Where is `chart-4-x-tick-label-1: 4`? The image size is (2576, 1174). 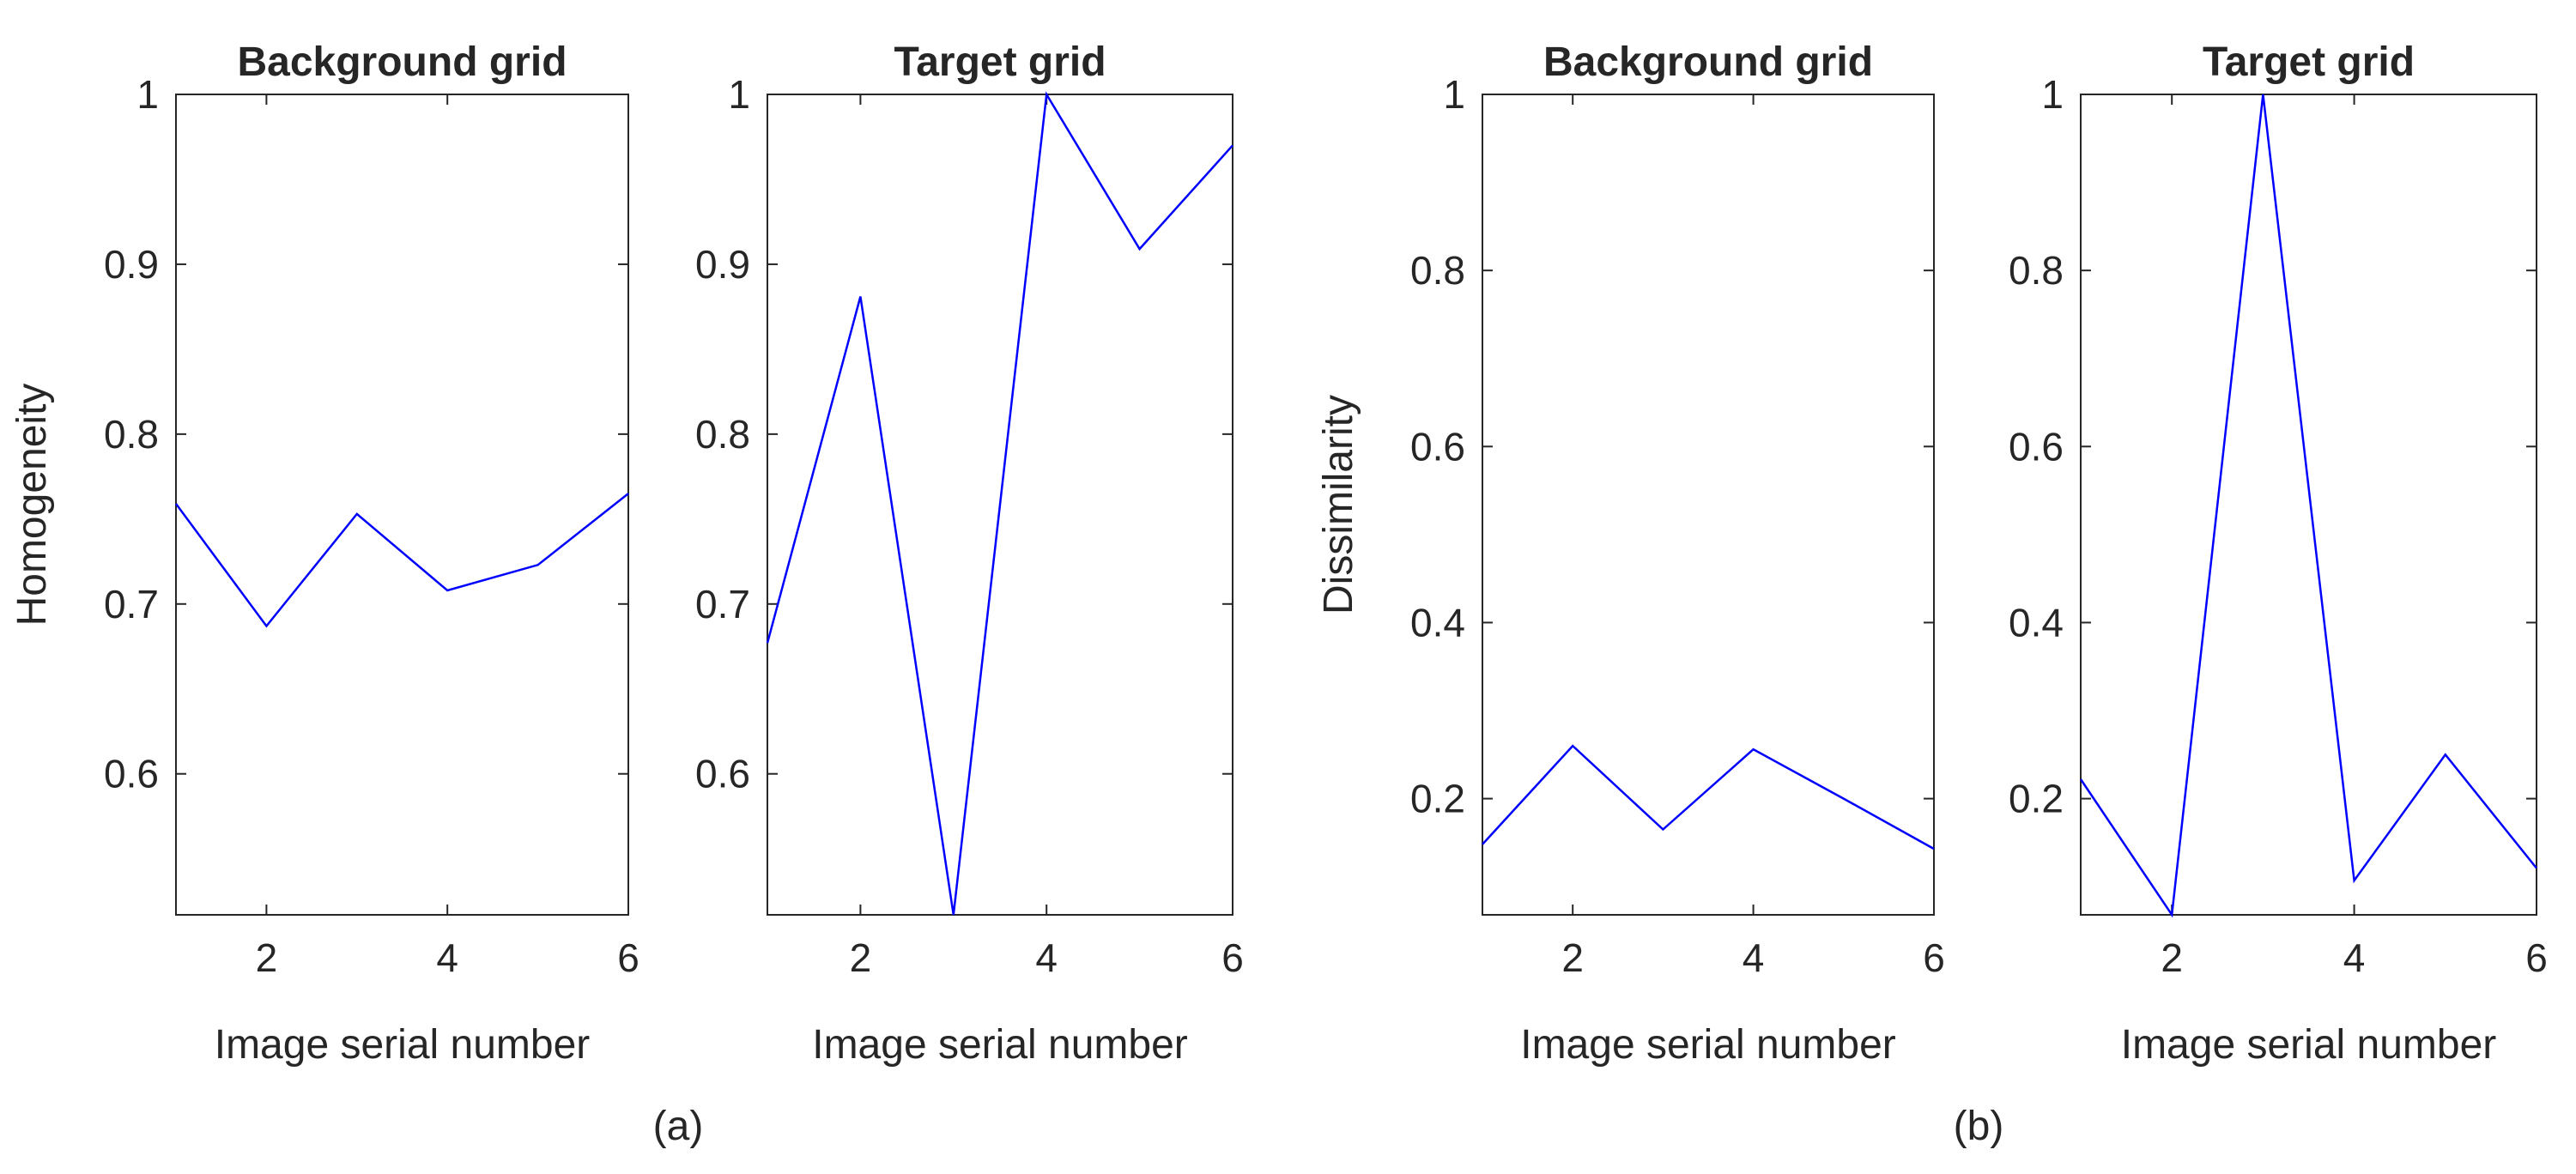
chart-4-x-tick-label-1: 4 is located at coordinates (2354, 957).